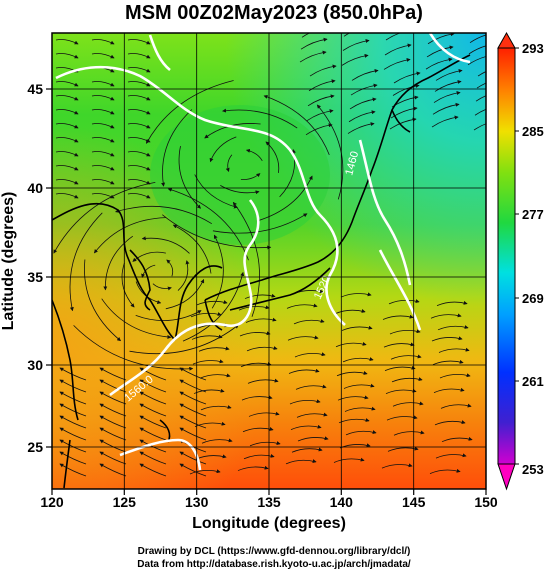 The height and width of the screenshot is (573, 548). I want to click on colorbar: 293 285 277 269 261 253, so click(520, 261).